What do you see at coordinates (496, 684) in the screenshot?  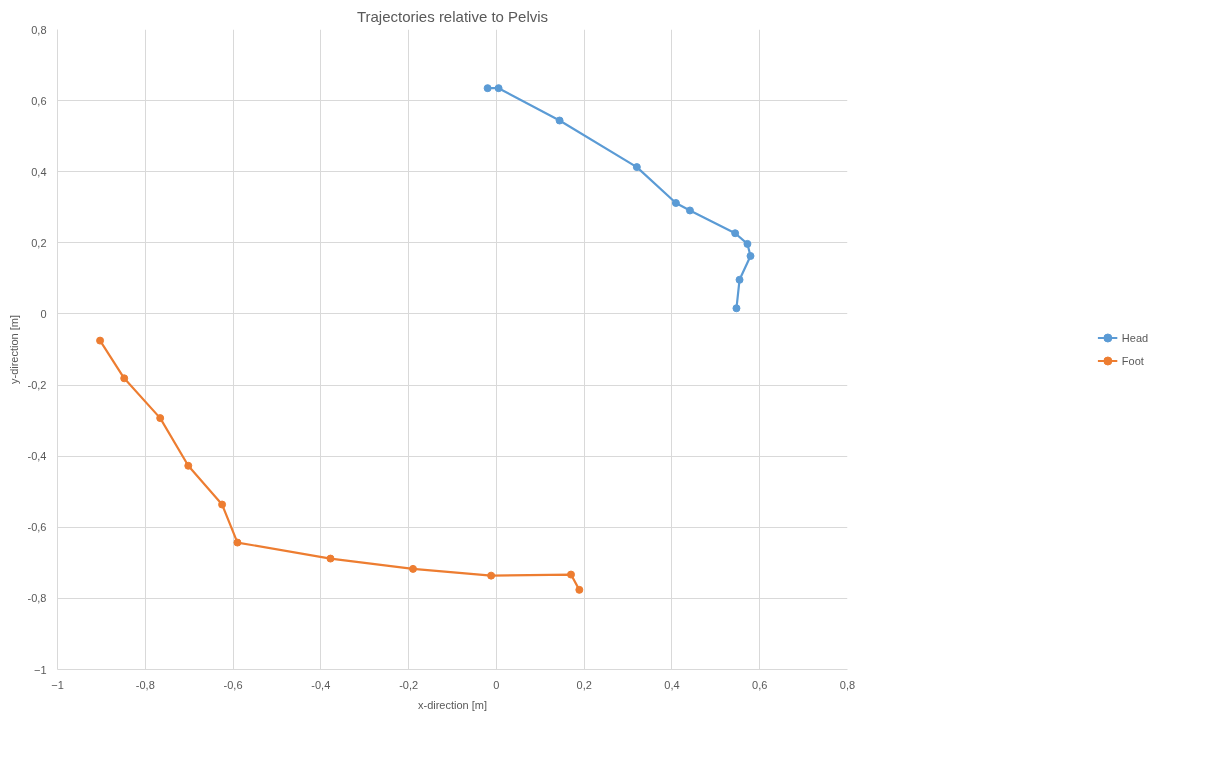 I see `x-tick-label: 0` at bounding box center [496, 684].